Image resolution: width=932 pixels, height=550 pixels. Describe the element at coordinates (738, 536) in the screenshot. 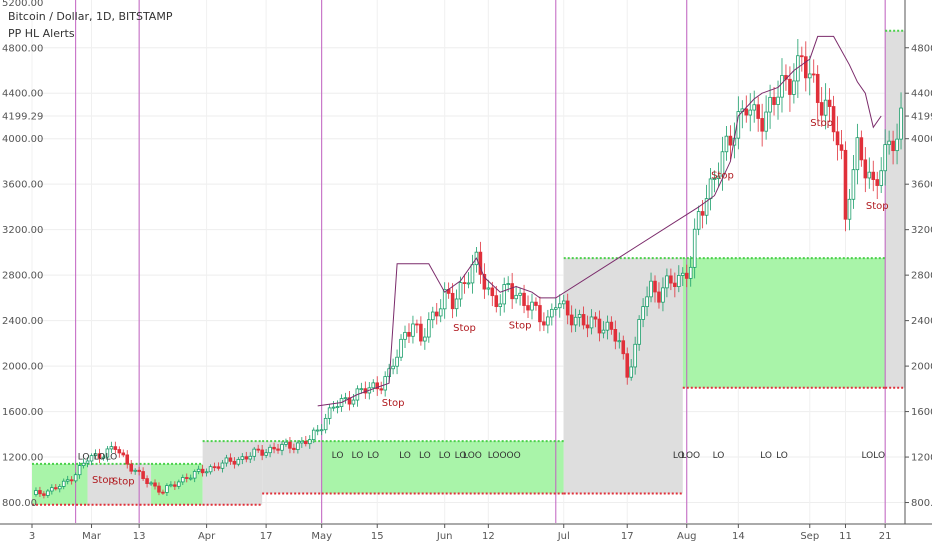

I see `x-tick-label: 14` at that location.